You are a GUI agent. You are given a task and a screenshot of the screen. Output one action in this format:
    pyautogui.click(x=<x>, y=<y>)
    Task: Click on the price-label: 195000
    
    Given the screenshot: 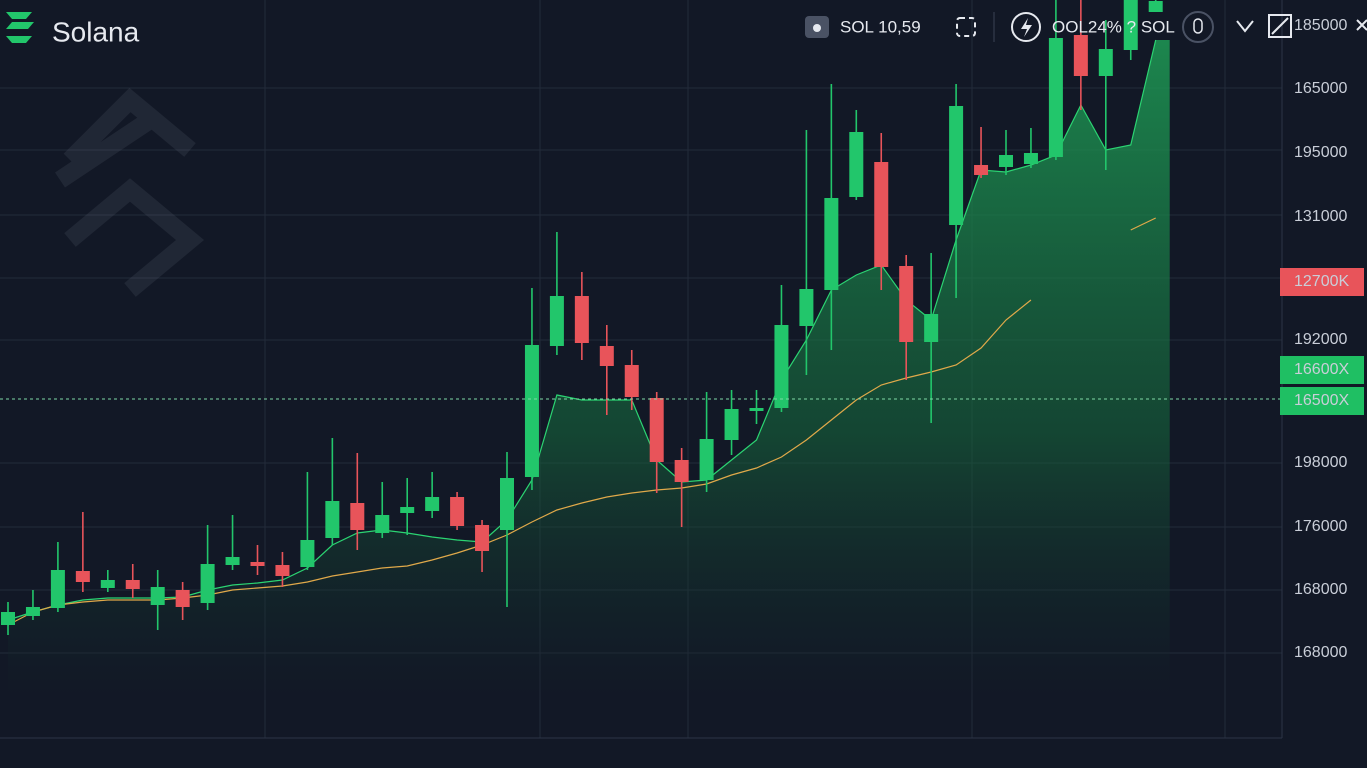 What is the action you would take?
    pyautogui.click(x=1320, y=152)
    